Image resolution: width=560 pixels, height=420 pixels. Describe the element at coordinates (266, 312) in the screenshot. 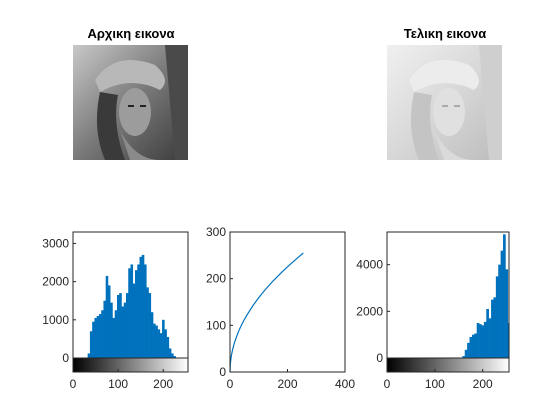

I see `transfer-curve-line` at that location.